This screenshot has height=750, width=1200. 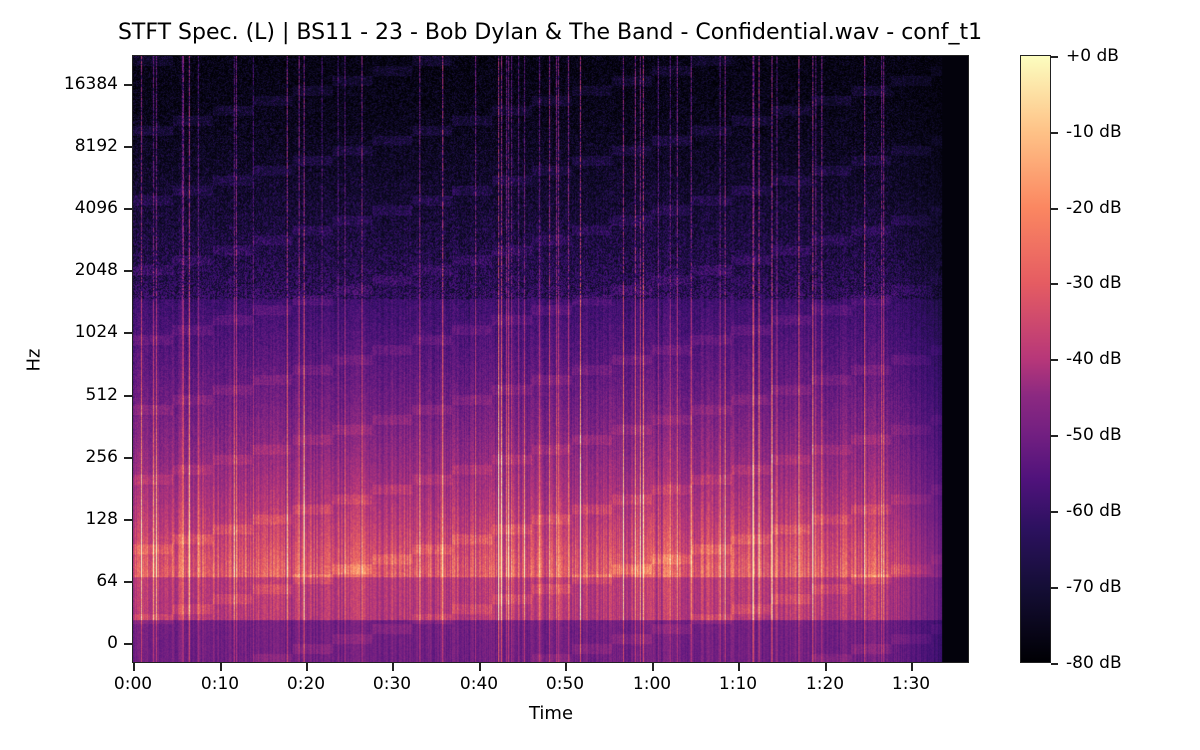 I want to click on colorbar-tick-label: -40 dB, so click(x=1094, y=359).